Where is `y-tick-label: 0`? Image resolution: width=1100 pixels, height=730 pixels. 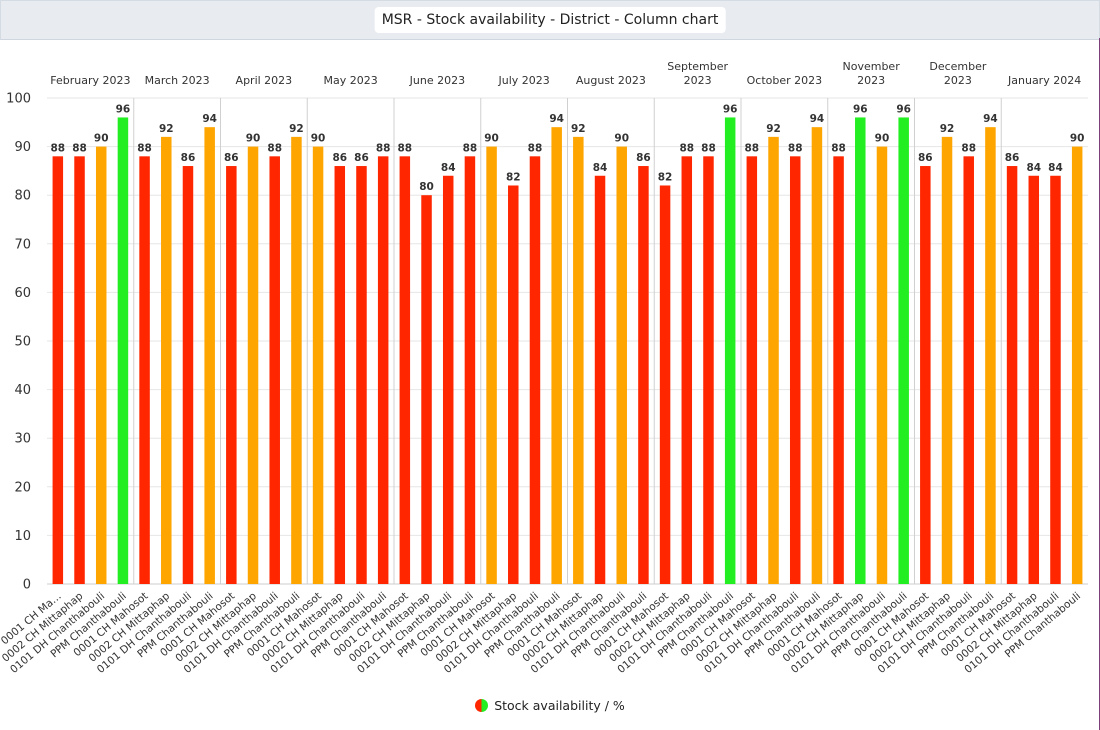 y-tick-label: 0 is located at coordinates (27, 585).